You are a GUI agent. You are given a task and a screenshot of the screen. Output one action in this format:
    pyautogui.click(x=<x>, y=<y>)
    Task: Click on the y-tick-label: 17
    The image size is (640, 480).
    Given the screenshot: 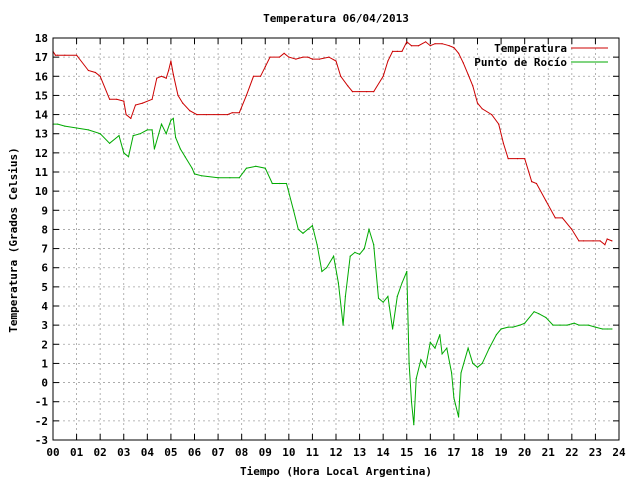 What is the action you would take?
    pyautogui.click(x=41, y=57)
    